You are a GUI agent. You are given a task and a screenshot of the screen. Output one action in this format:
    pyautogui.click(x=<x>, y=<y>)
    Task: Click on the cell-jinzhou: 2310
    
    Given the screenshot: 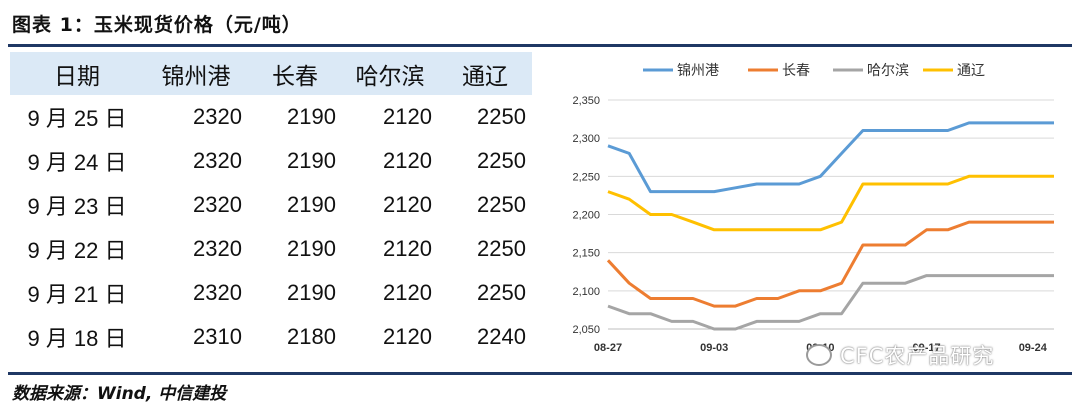 What is the action you would take?
    pyautogui.click(x=217, y=336)
    